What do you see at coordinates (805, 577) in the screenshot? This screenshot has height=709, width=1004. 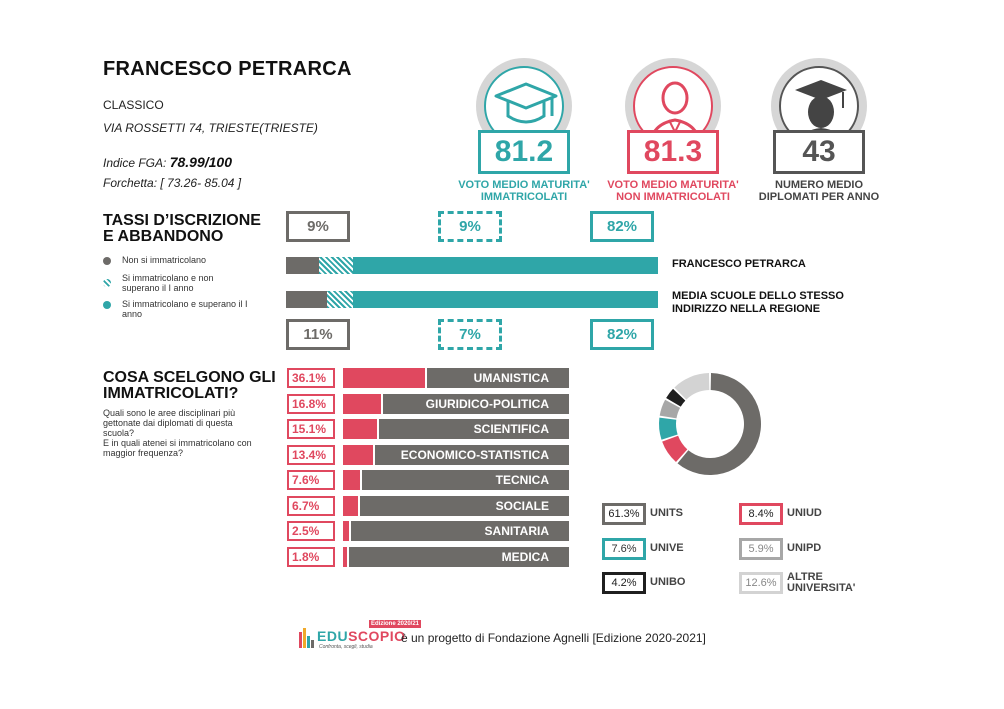 I see `uni-name-line1: ALTRE` at bounding box center [805, 577].